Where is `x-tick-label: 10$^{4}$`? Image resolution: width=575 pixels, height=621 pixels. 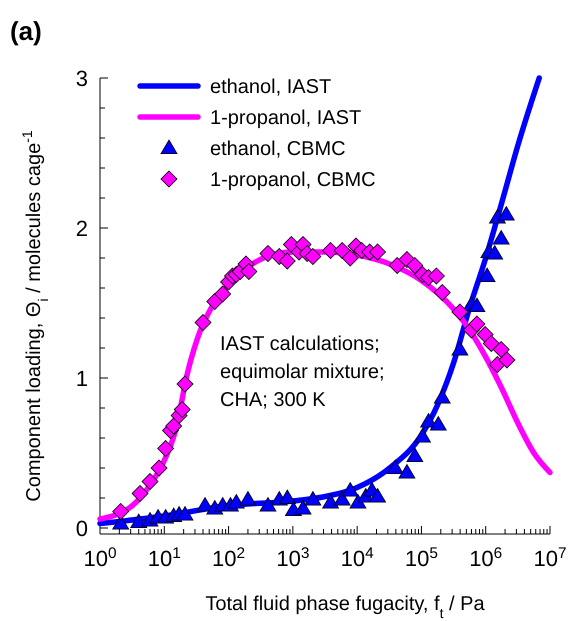
x-tick-label: 10$^{4}$ is located at coordinates (357, 557).